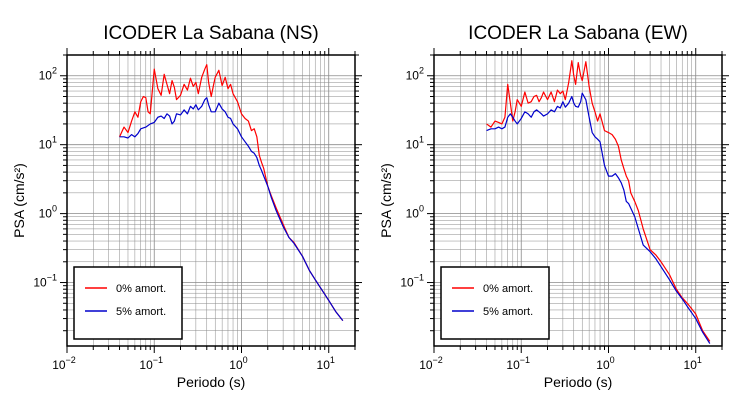 The height and width of the screenshot is (400, 730). I want to click on chart-title: ICODER La Sabana (EW), so click(578, 33).